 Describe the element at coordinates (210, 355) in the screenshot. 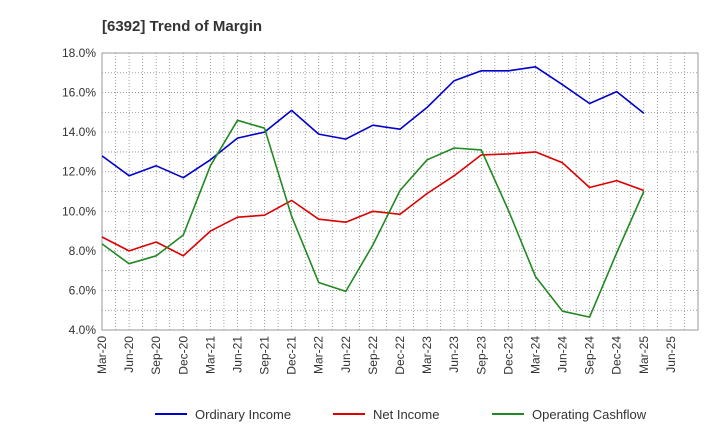

I see `x-tick-label: Mar-21` at that location.